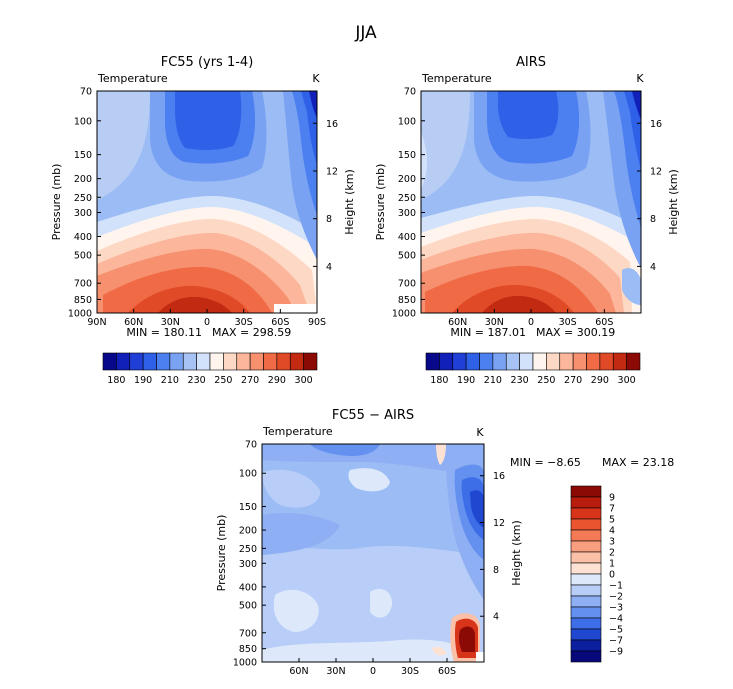 The width and height of the screenshot is (733, 689). What do you see at coordinates (329, 219) in the screenshot?
I see `model-height-tick-label: 8` at bounding box center [329, 219].